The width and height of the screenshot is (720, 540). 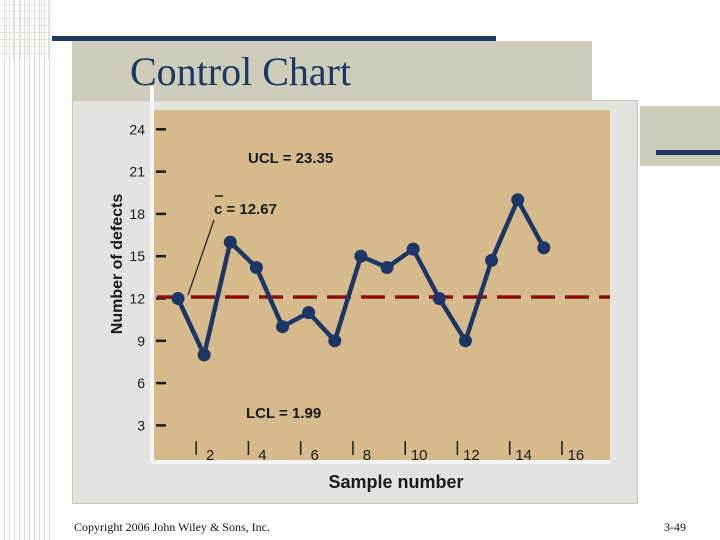 I want to click on grid-decoration, so click(x=26, y=30).